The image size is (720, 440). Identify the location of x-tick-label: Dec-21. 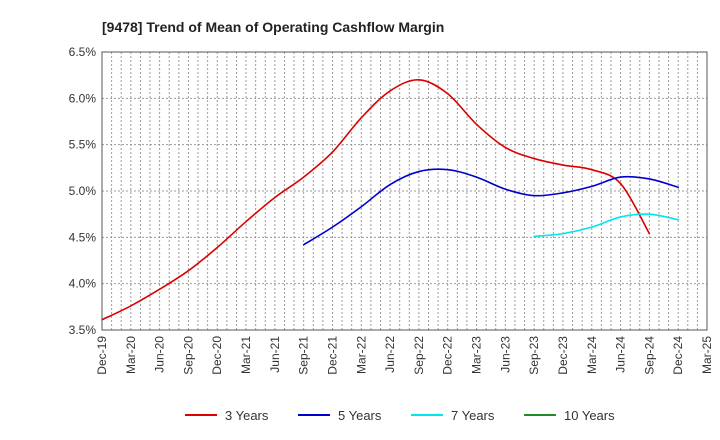
(332, 355).